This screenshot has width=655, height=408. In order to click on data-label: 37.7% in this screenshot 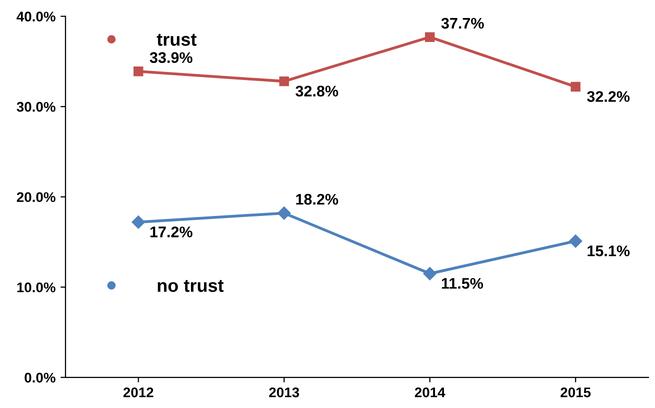, I will do `click(462, 23)`.